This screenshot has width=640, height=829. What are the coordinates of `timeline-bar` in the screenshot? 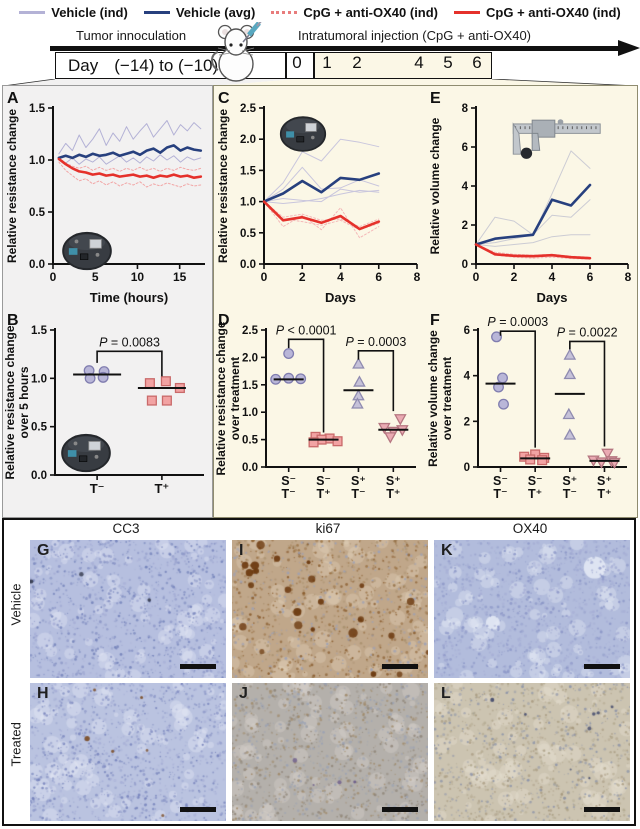 It's located at (335, 48).